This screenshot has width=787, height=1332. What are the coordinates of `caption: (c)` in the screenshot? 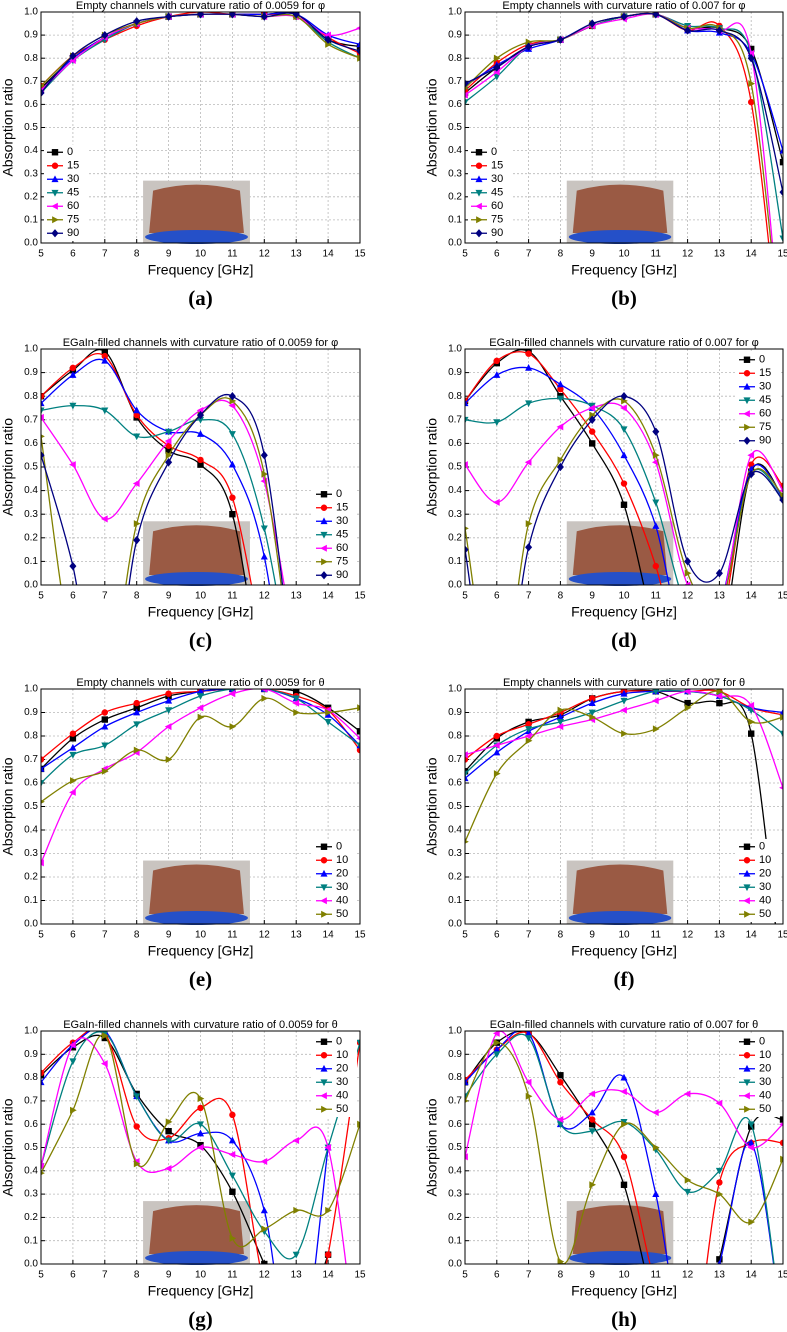 It's located at (200, 640).